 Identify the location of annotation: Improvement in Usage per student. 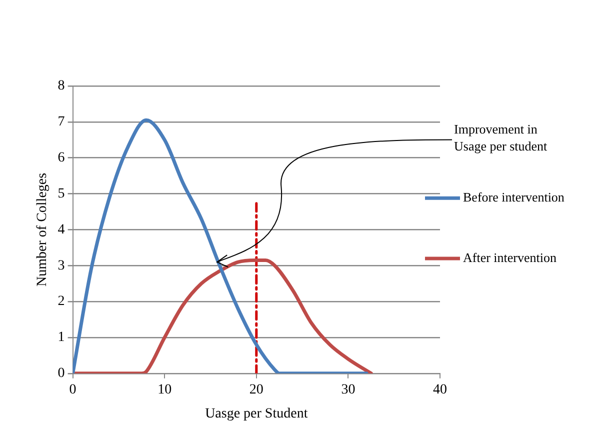
(501, 138).